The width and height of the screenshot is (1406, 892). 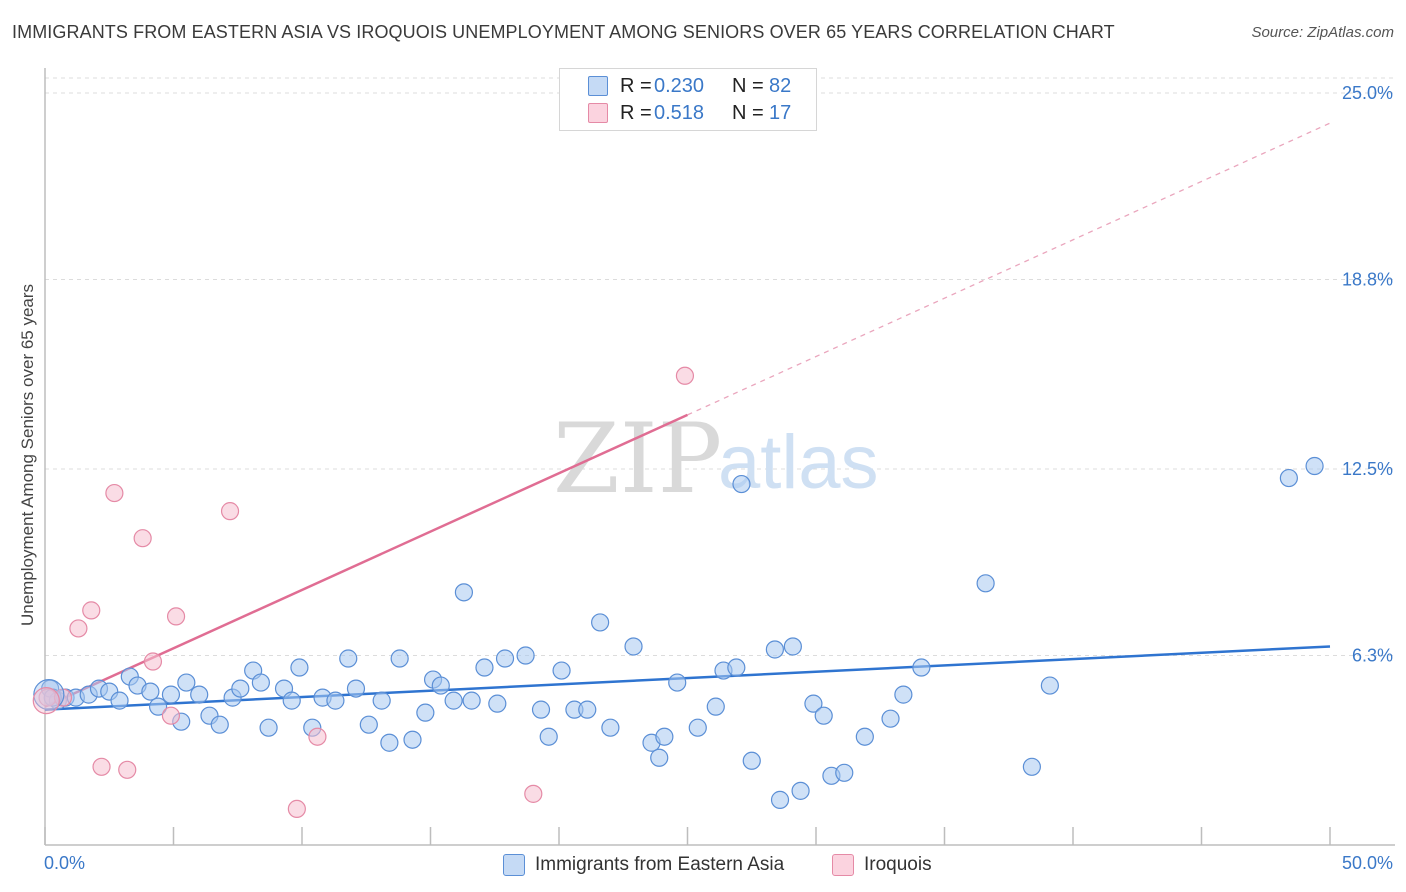 I want to click on y-tick-label: 12.5%, so click(x=1367, y=469).